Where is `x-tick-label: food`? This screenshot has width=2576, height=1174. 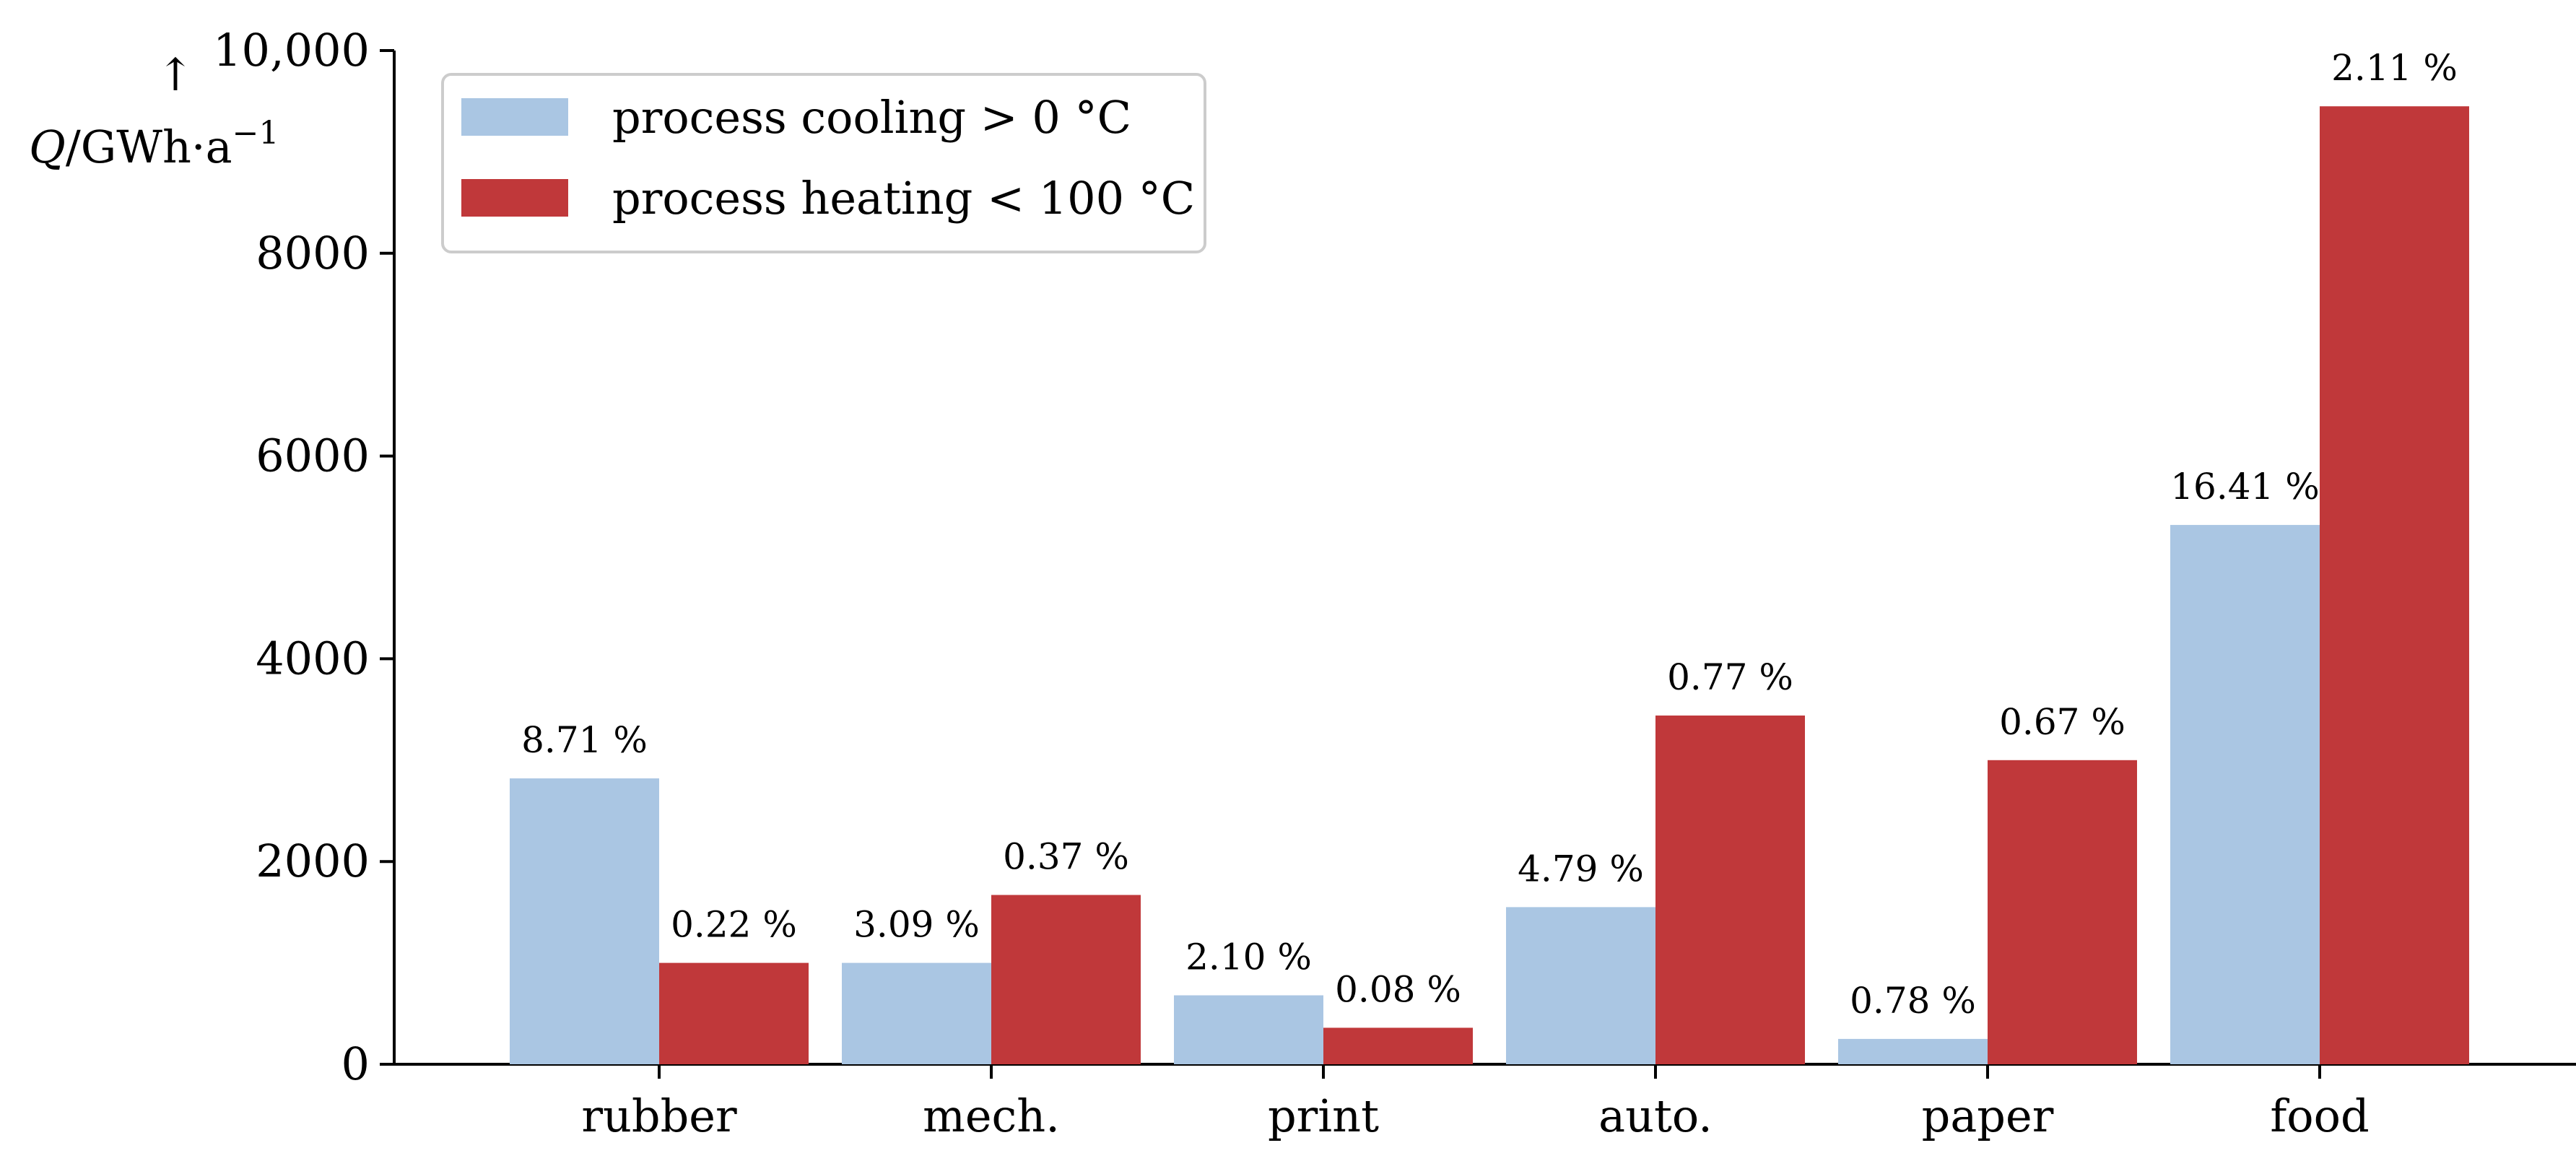
x-tick-label: food is located at coordinates (2319, 1116).